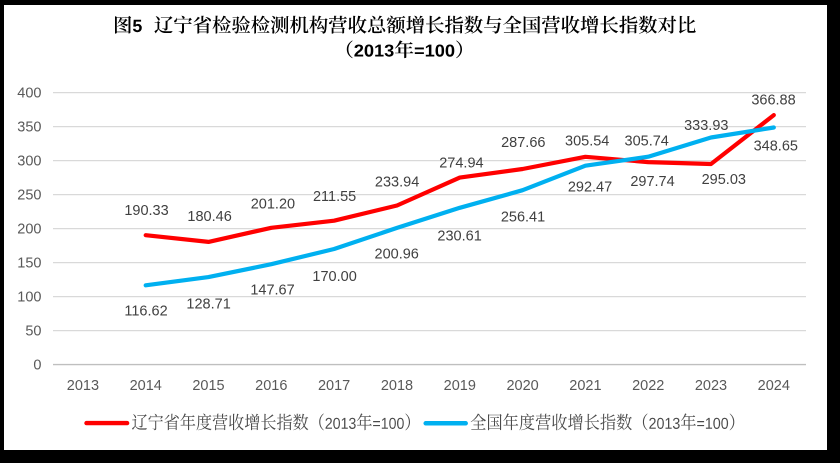  I want to click on svg-text: 348.65, so click(776, 147).